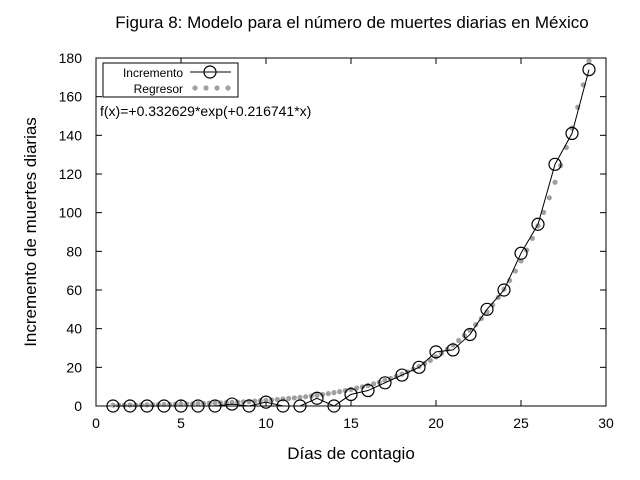  I want to click on y-tick-label: 120, so click(71, 174).